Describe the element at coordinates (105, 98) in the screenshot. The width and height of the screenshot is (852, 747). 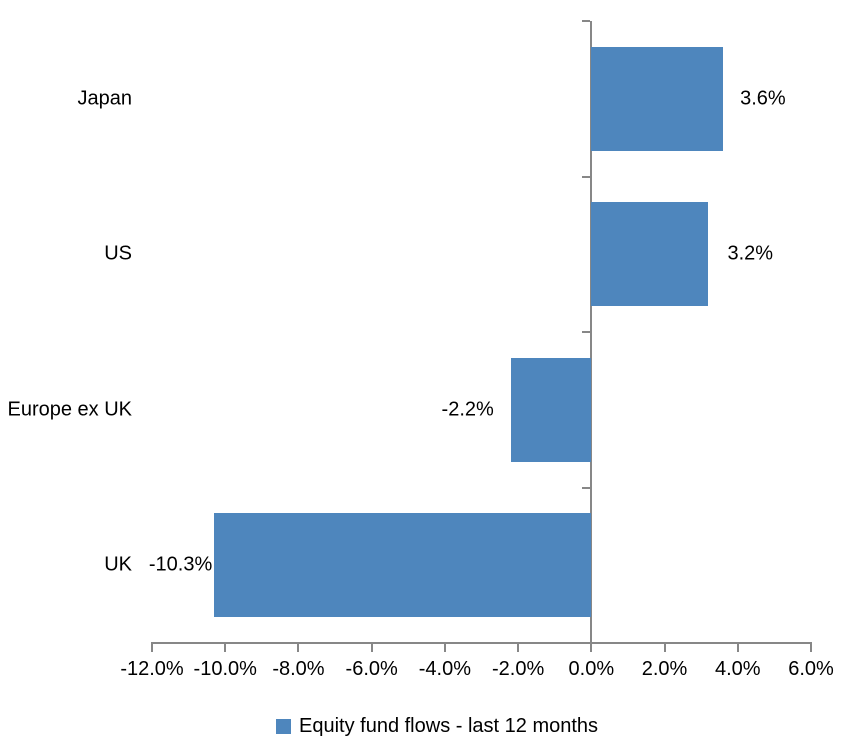
I see `category-label-japan: Japan` at that location.